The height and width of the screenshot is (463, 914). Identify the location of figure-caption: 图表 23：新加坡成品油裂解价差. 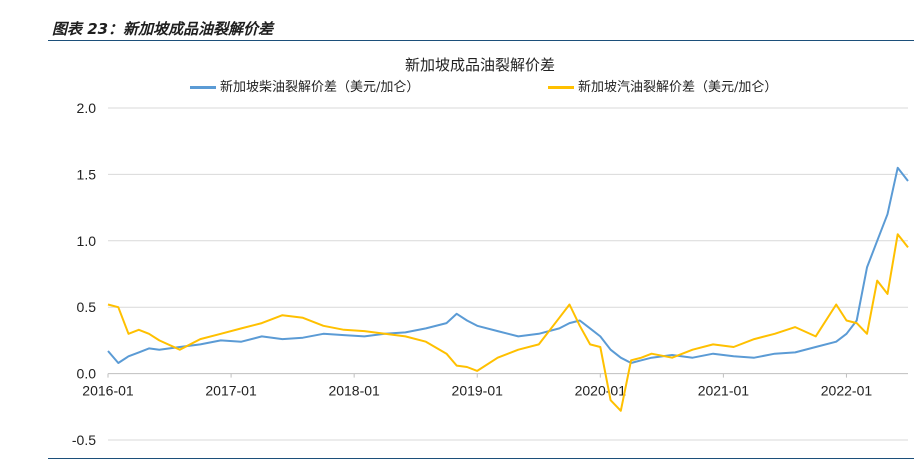
(163, 29).